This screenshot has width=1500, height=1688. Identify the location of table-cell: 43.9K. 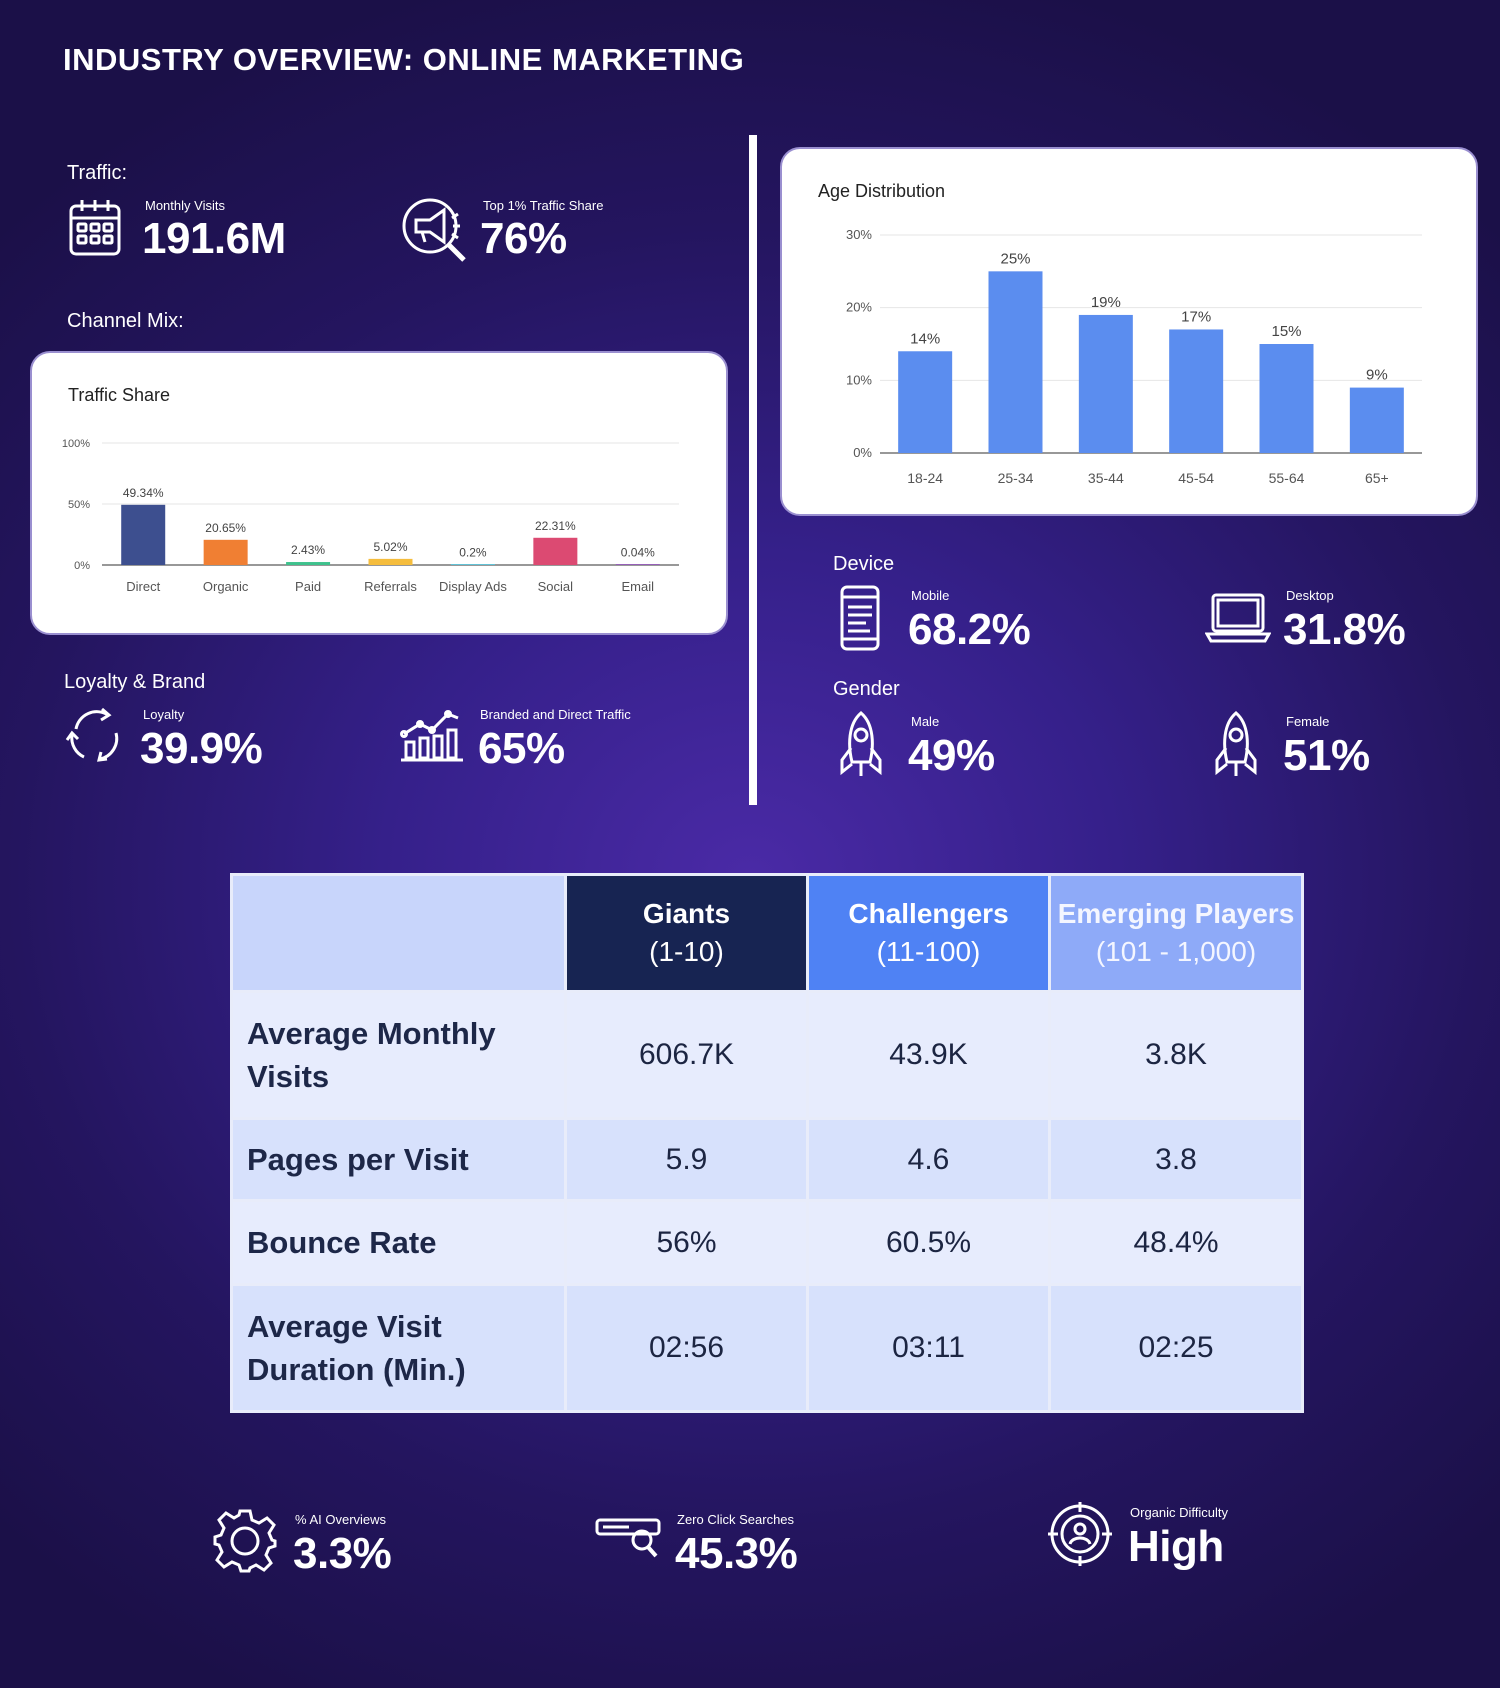
(928, 1055).